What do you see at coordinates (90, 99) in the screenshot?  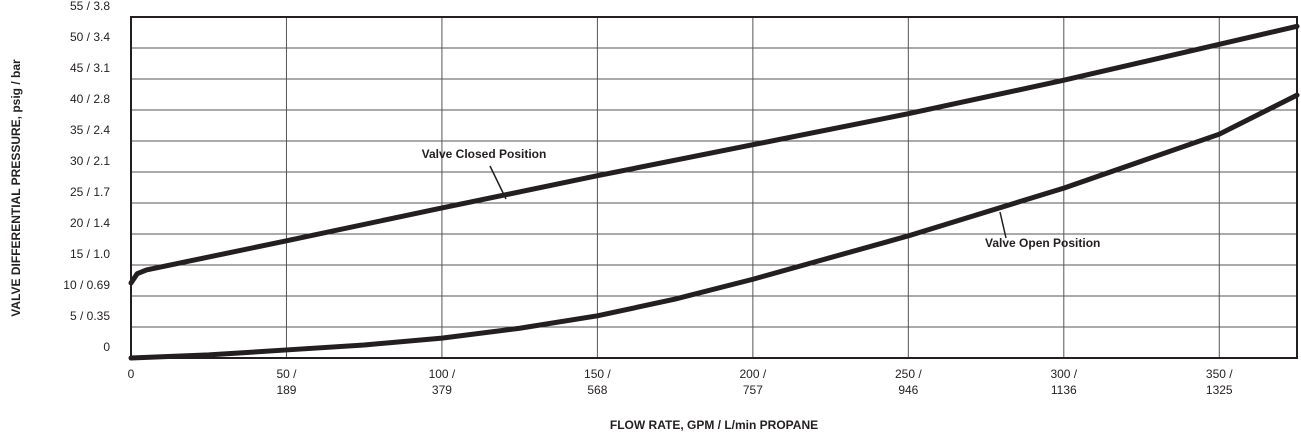 I see `y-tick-label: 40 / 2.8` at bounding box center [90, 99].